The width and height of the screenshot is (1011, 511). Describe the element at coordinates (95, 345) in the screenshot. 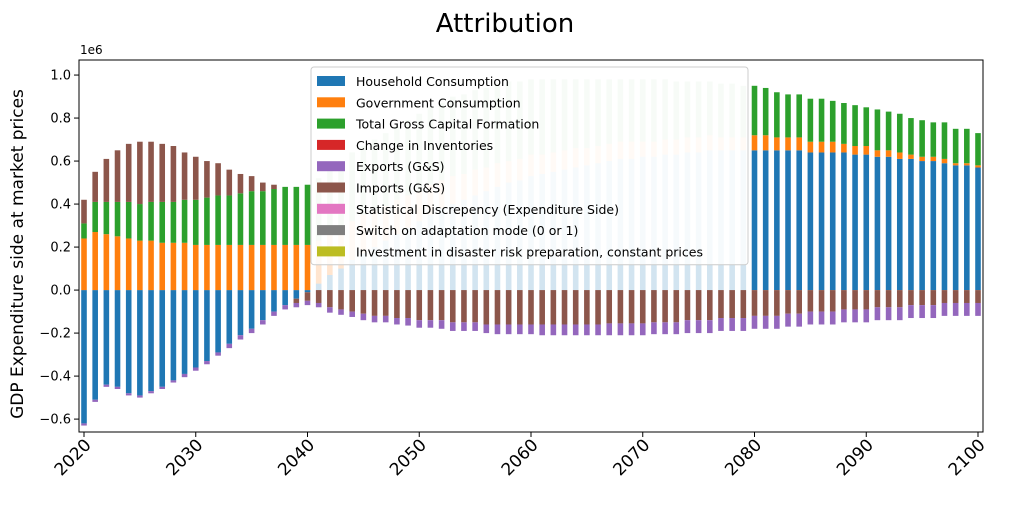

I see `bar-segment-hh-2021` at that location.